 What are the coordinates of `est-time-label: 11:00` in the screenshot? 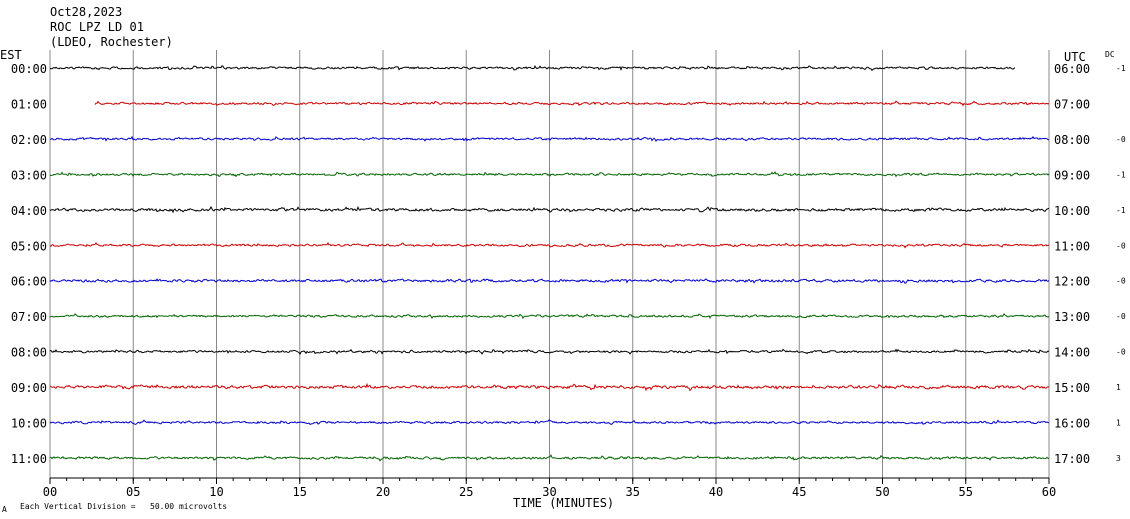 It's located at (29, 459).